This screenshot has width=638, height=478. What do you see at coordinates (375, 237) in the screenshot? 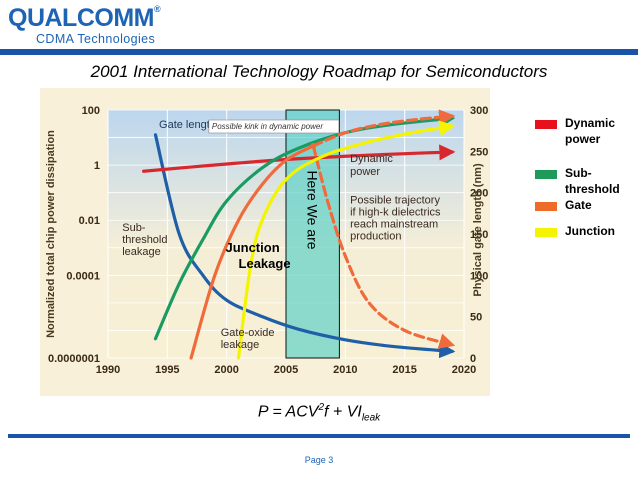
I see `annotation-trajectory-line-4: production` at bounding box center [375, 237].